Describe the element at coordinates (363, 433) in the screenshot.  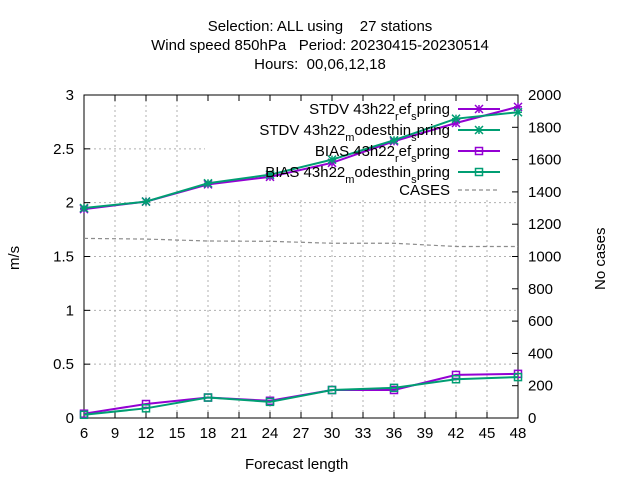
I see `x-tick-label: 33` at that location.